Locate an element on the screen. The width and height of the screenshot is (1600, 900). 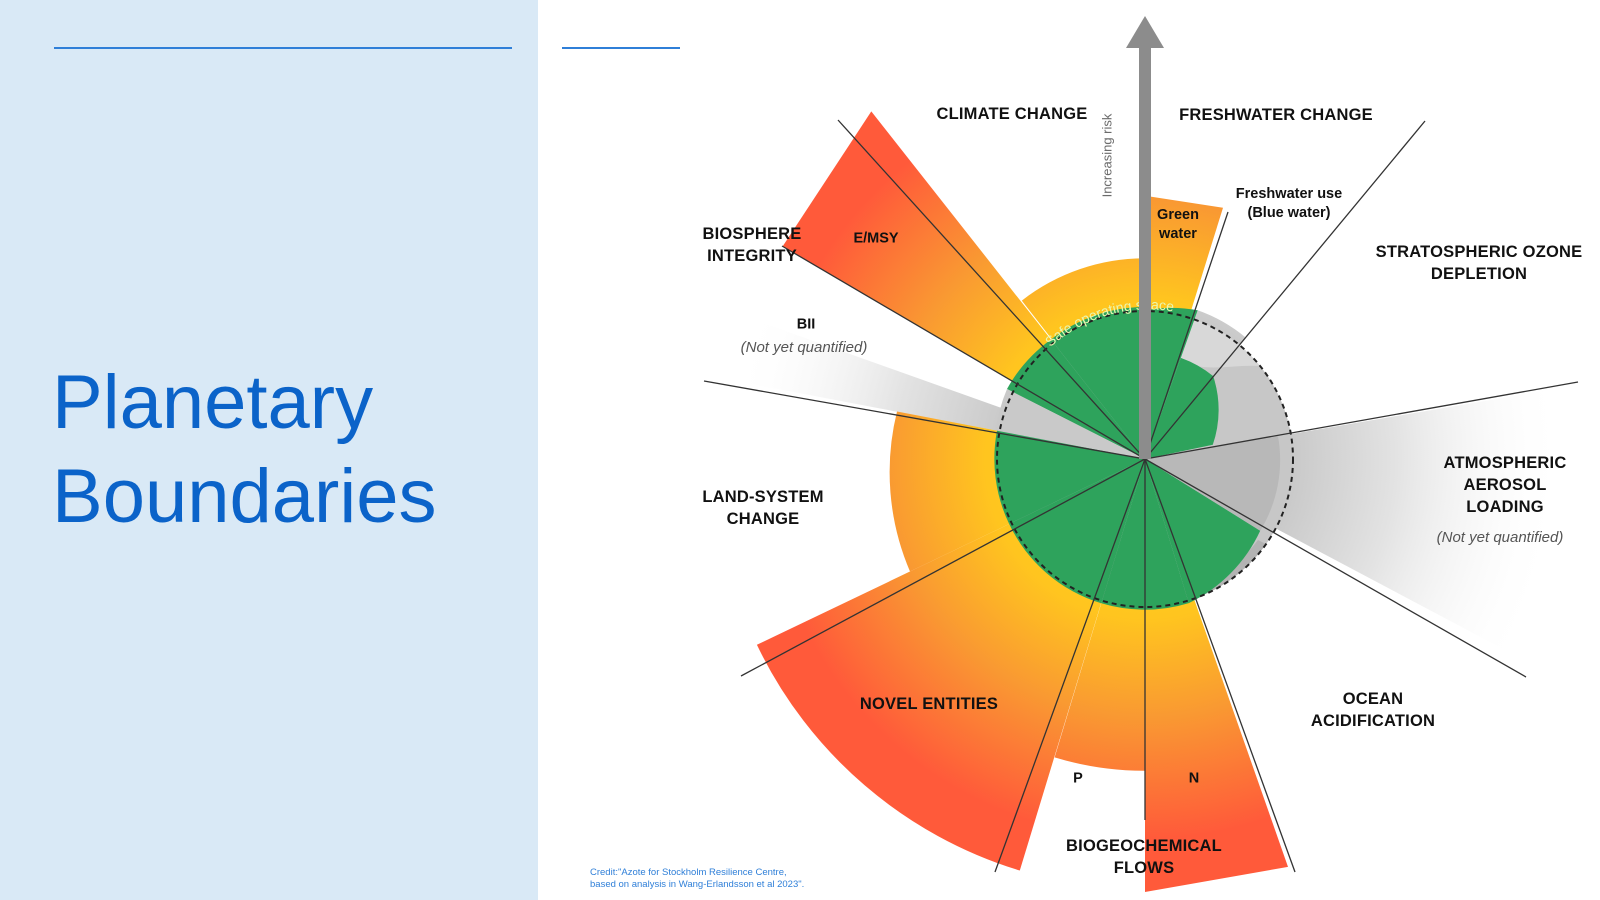
right-top-rule is located at coordinates (621, 48).